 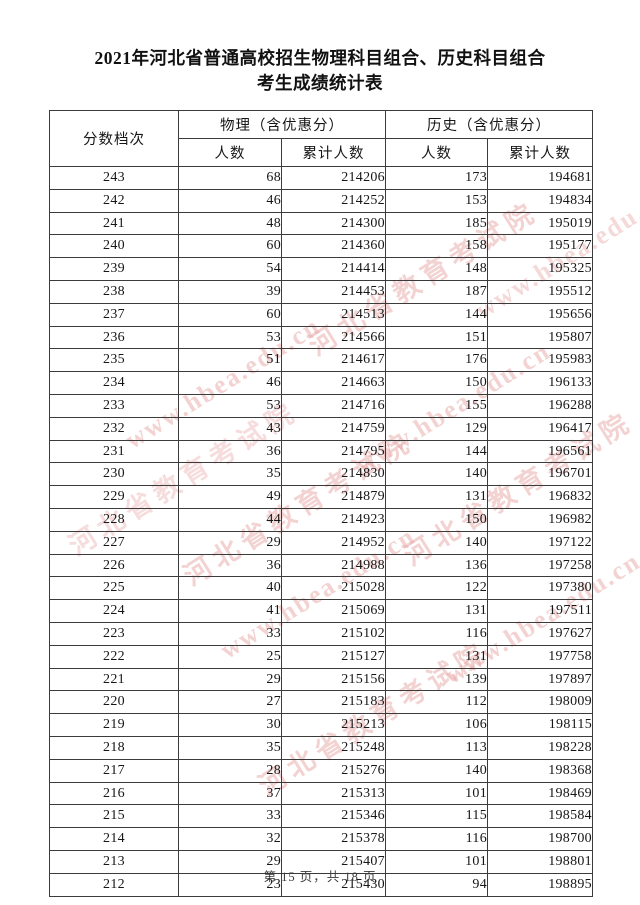 What do you see at coordinates (230, 405) in the screenshot?
I see `cell-physics-count: 53` at bounding box center [230, 405].